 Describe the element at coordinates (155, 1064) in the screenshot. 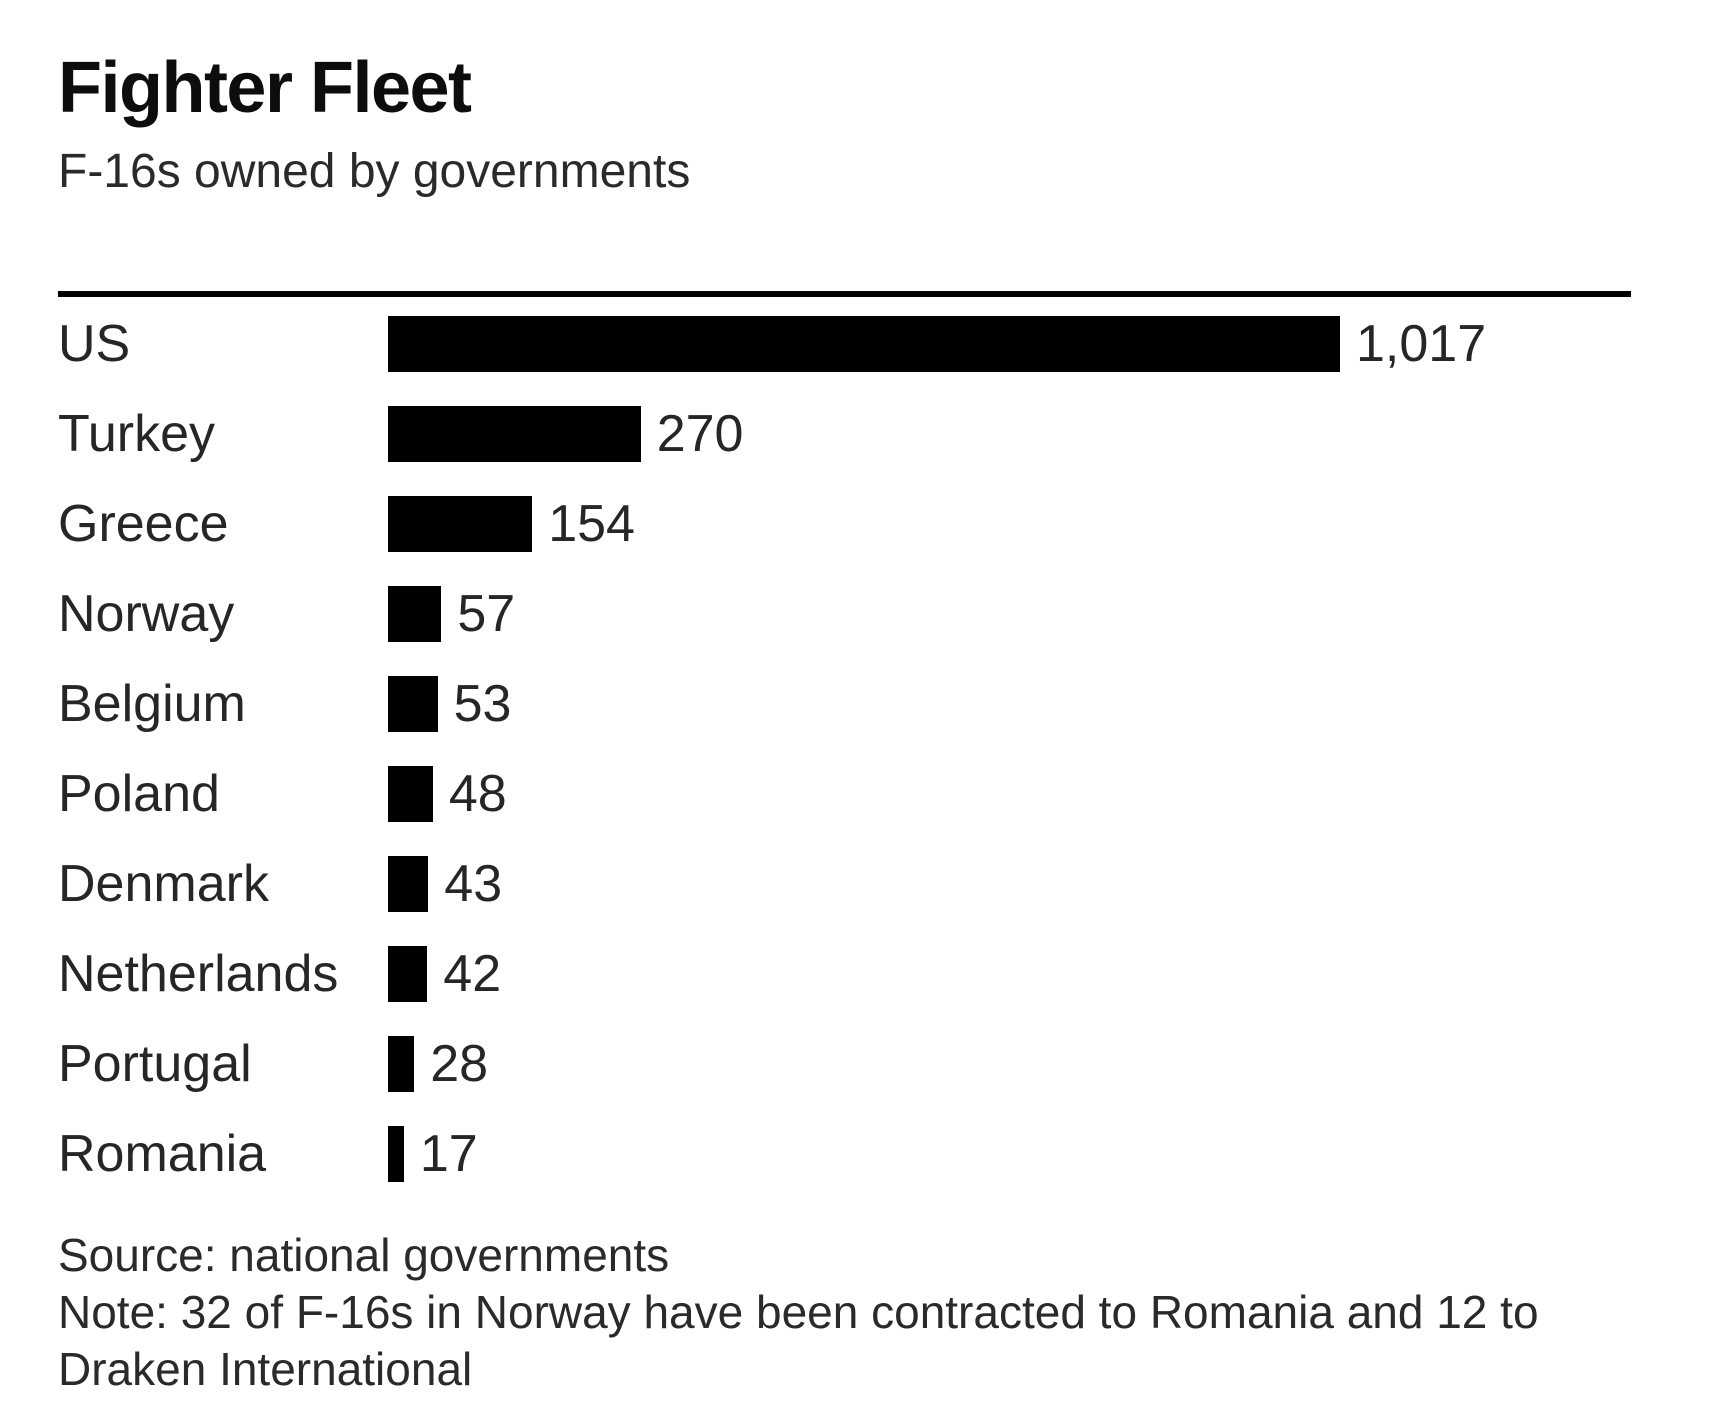

I see `category-label: Portugal` at that location.